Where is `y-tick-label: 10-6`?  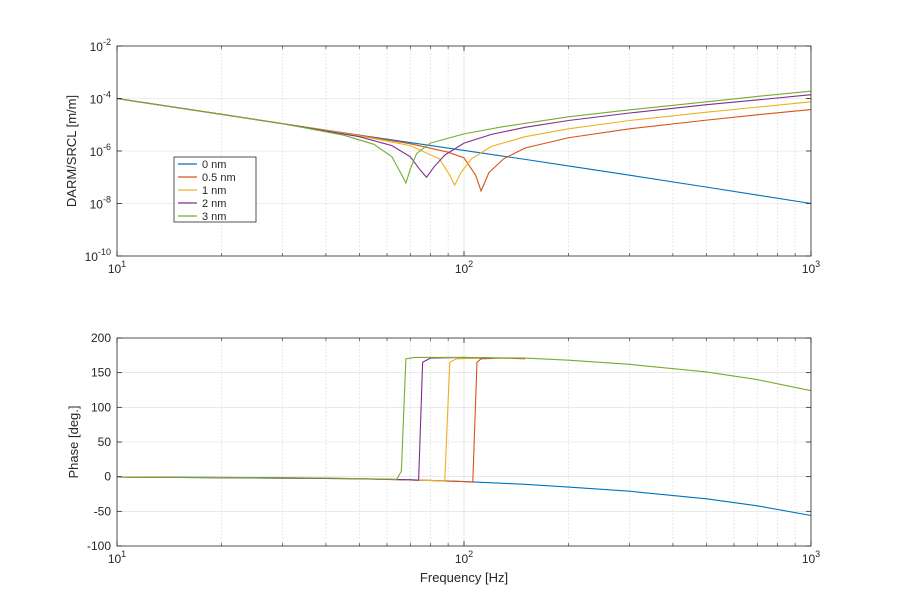 y-tick-label: 10-6 is located at coordinates (100, 150).